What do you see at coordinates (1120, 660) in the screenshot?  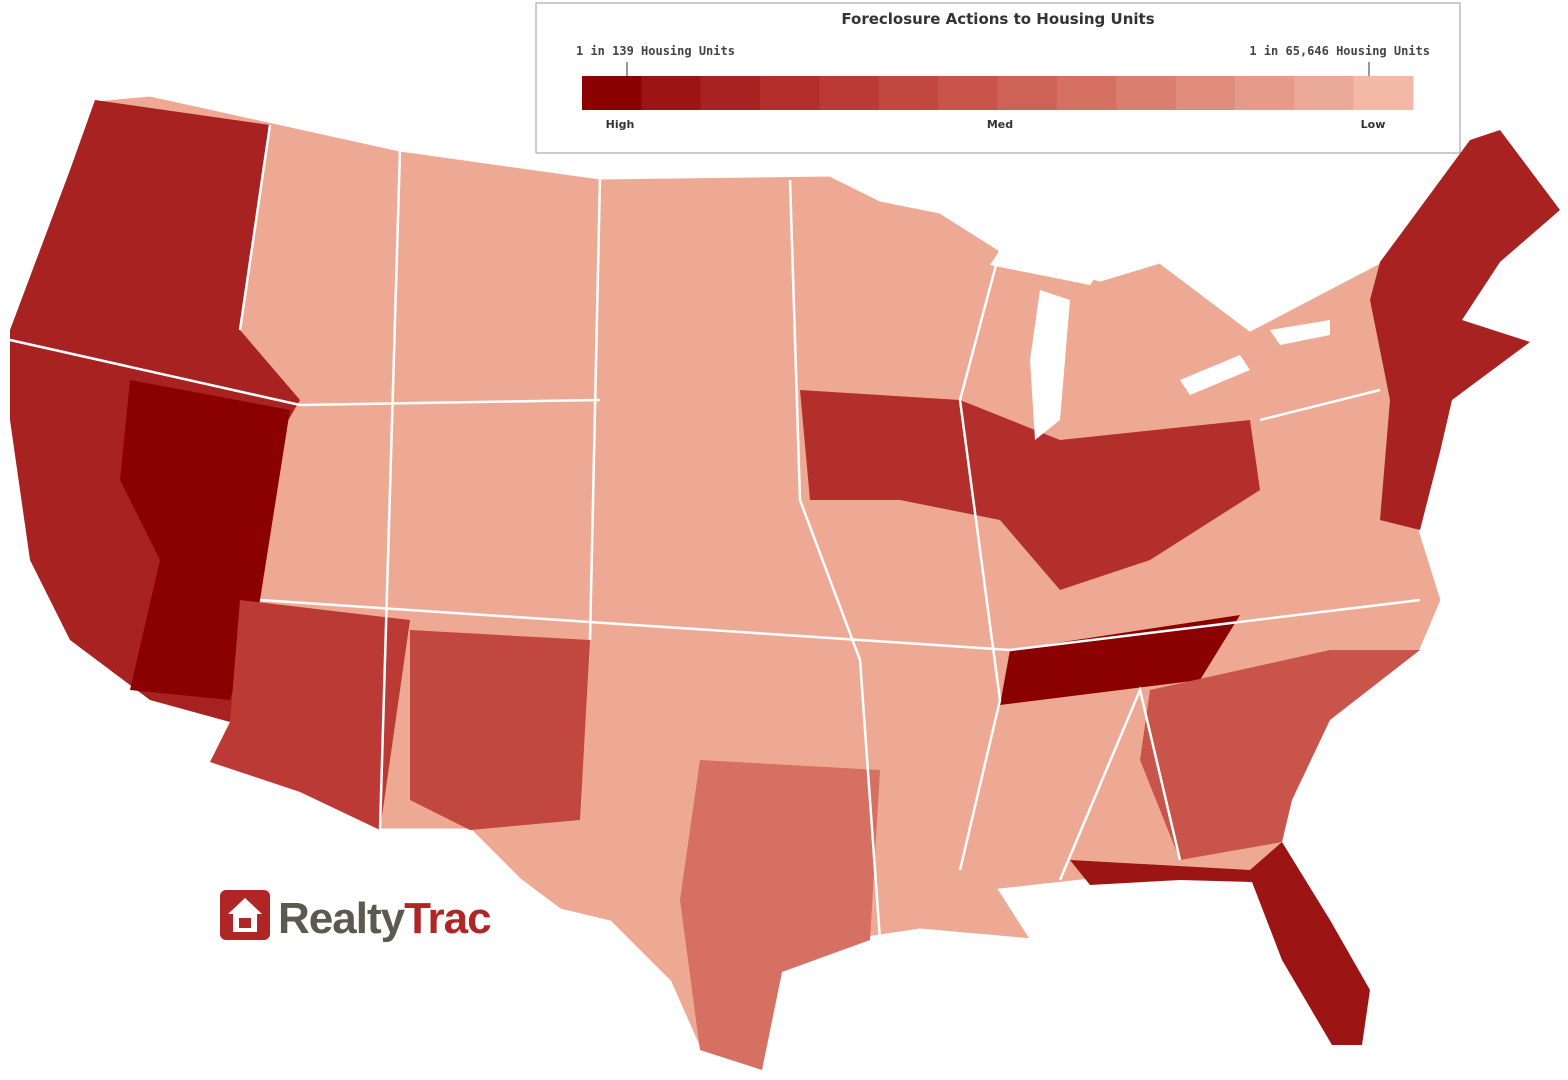 I see `region-tennessee` at bounding box center [1120, 660].